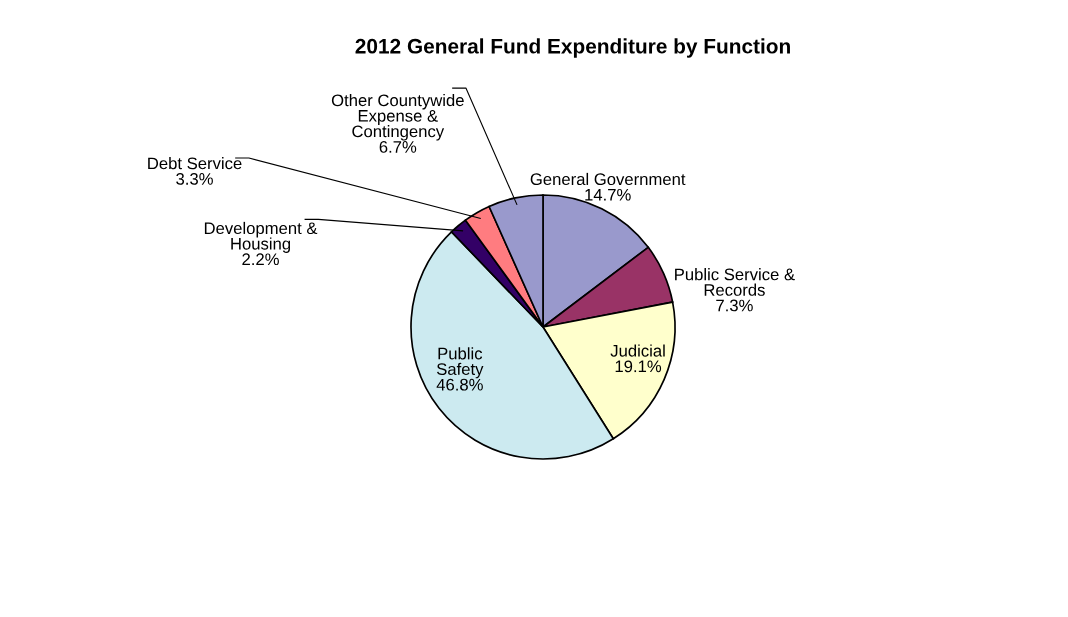 Image resolution: width=1068 pixels, height=617 pixels. Describe the element at coordinates (397, 117) in the screenshot. I see `slice-label: Other Countywide Expense & Contingency` at that location.